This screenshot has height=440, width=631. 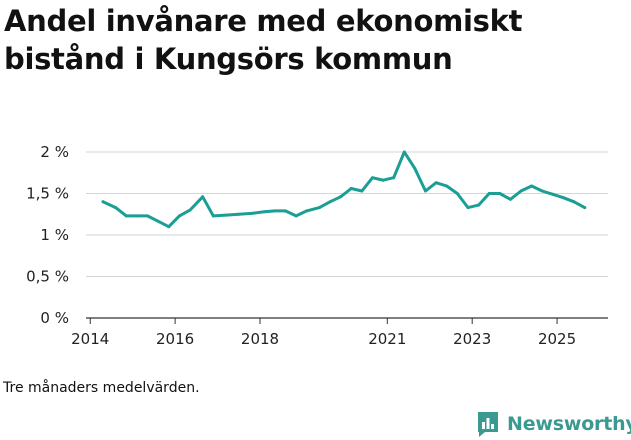 What do you see at coordinates (90, 339) in the screenshot?
I see `x-tick-label: 2014` at bounding box center [90, 339].